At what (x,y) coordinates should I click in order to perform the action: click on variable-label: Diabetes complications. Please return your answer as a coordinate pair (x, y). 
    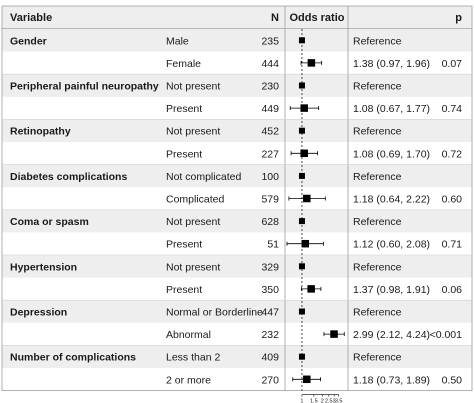
    Looking at the image, I should click on (68, 177).